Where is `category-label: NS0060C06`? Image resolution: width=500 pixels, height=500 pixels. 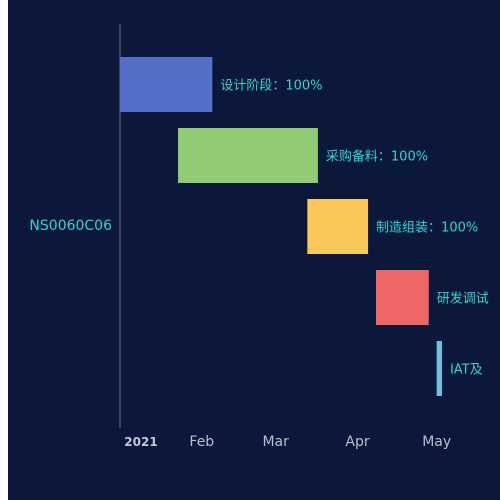
category-label: NS0060C06 is located at coordinates (70, 226).